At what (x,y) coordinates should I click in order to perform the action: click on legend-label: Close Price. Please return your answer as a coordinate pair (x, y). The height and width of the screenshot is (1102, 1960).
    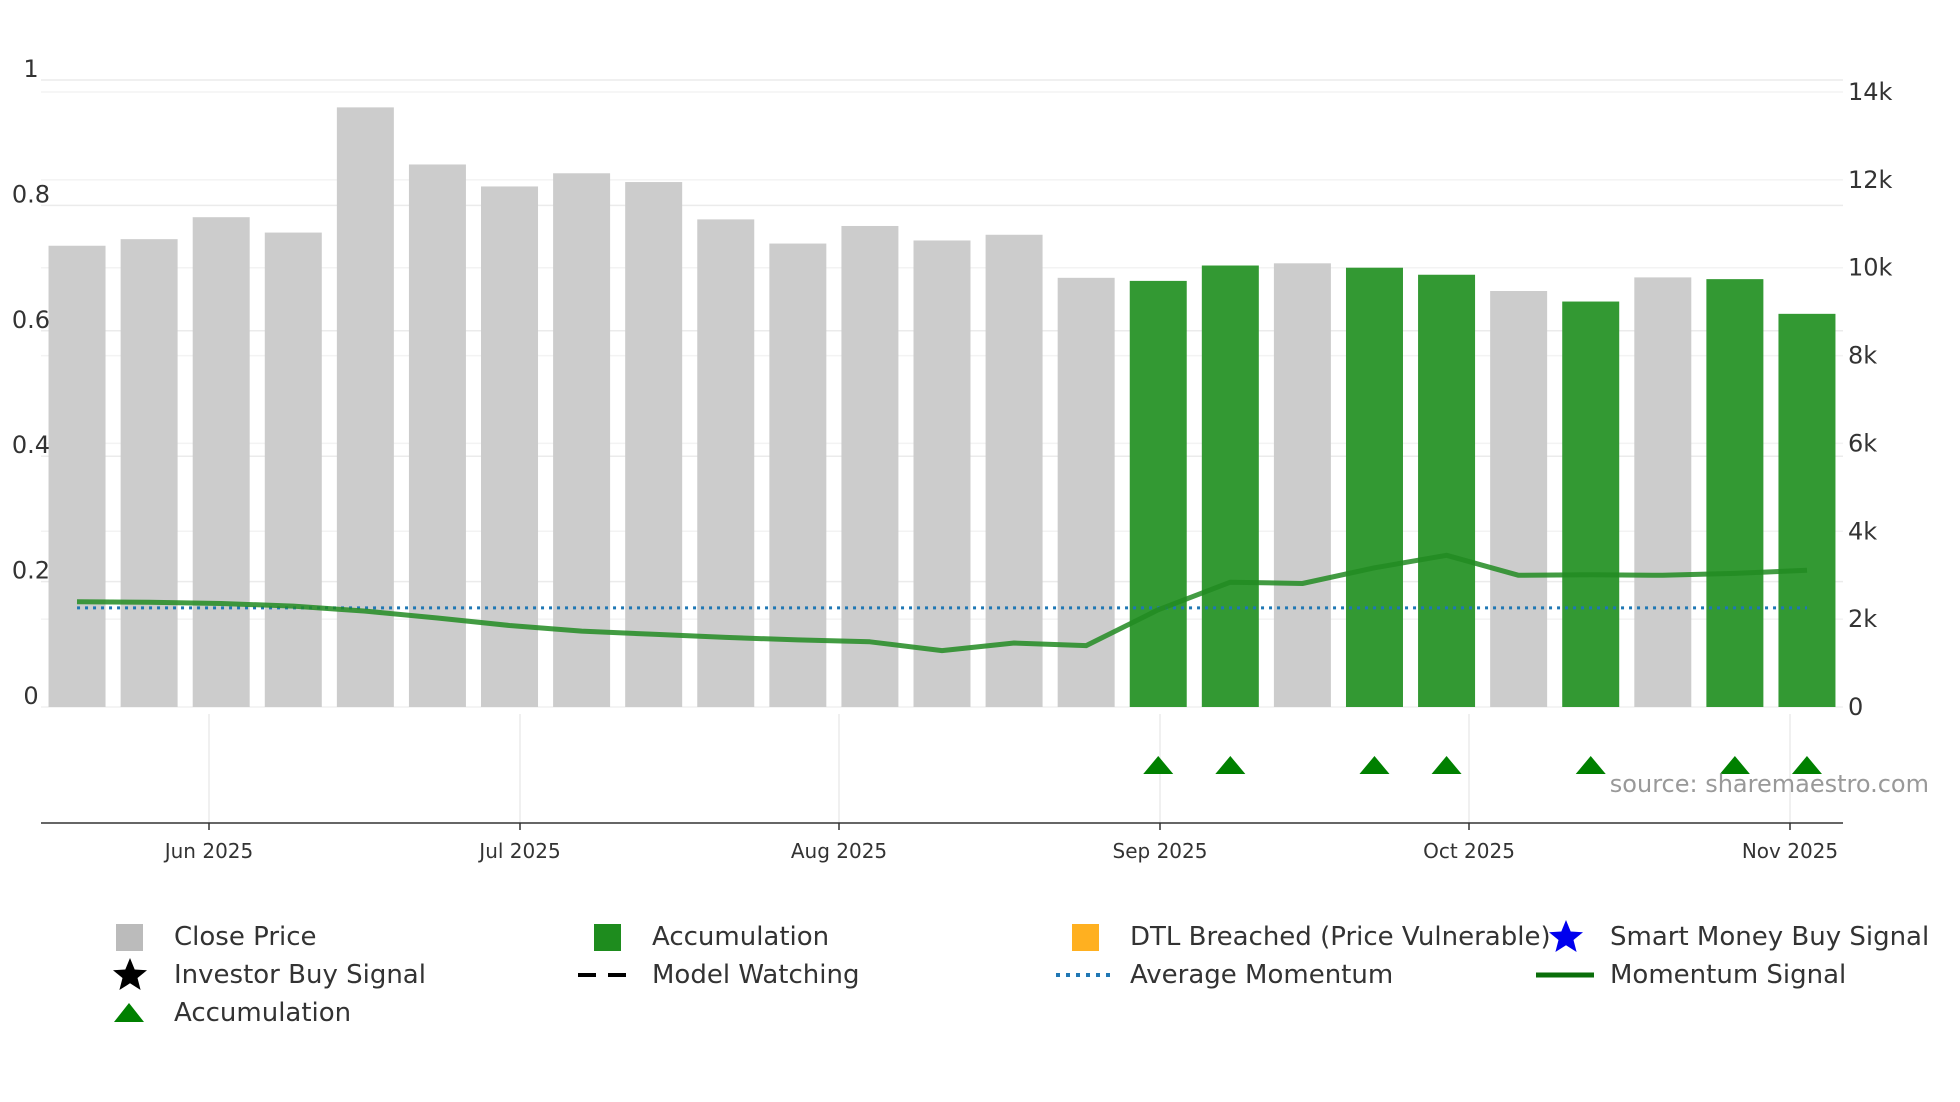
    Looking at the image, I should click on (245, 937).